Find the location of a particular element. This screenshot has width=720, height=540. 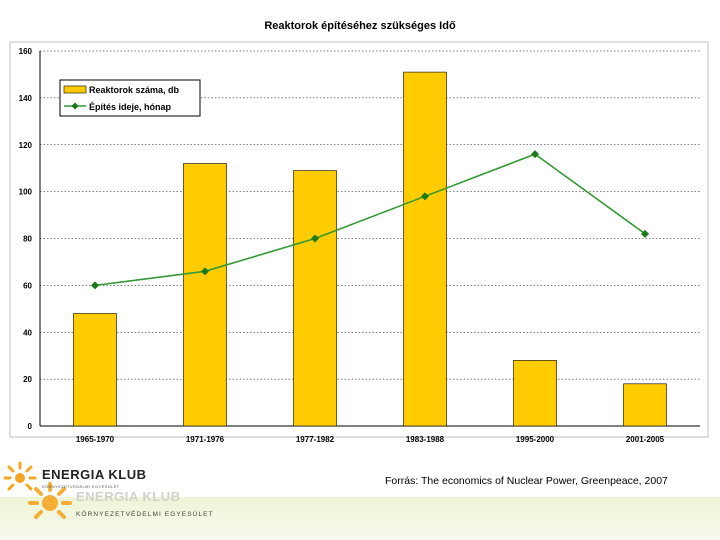

legend-line-label: Építés ideje, hónap is located at coordinates (130, 107).